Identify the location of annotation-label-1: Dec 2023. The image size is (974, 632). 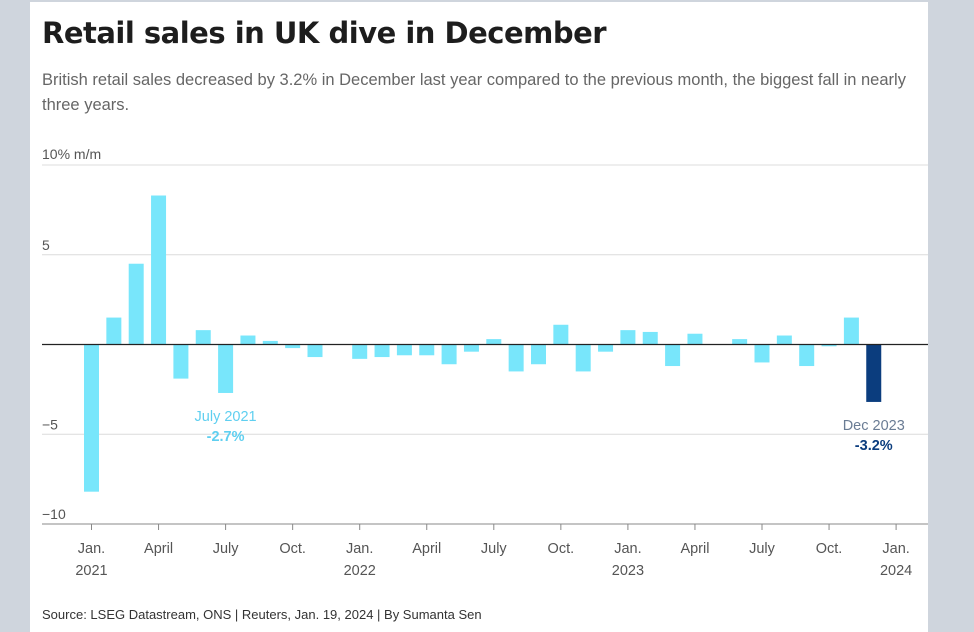
(874, 426).